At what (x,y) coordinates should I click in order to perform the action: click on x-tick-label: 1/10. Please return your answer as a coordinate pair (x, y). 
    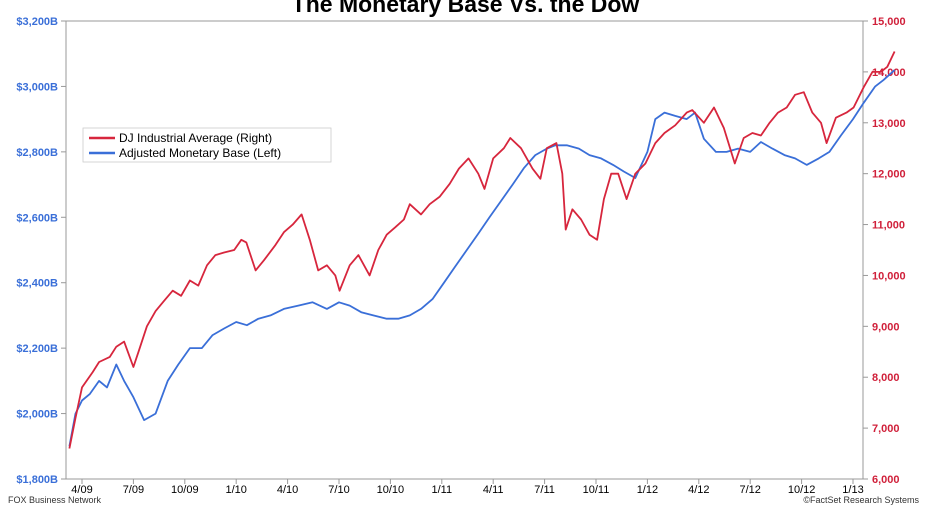
    Looking at the image, I should click on (235, 490).